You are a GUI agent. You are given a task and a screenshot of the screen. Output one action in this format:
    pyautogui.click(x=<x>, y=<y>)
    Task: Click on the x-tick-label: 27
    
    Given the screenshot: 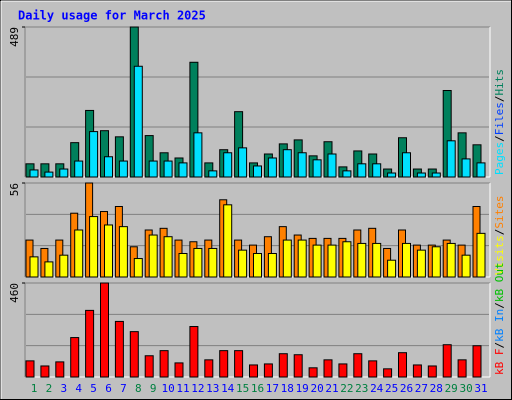 What is the action you would take?
    pyautogui.click(x=421, y=388)
    